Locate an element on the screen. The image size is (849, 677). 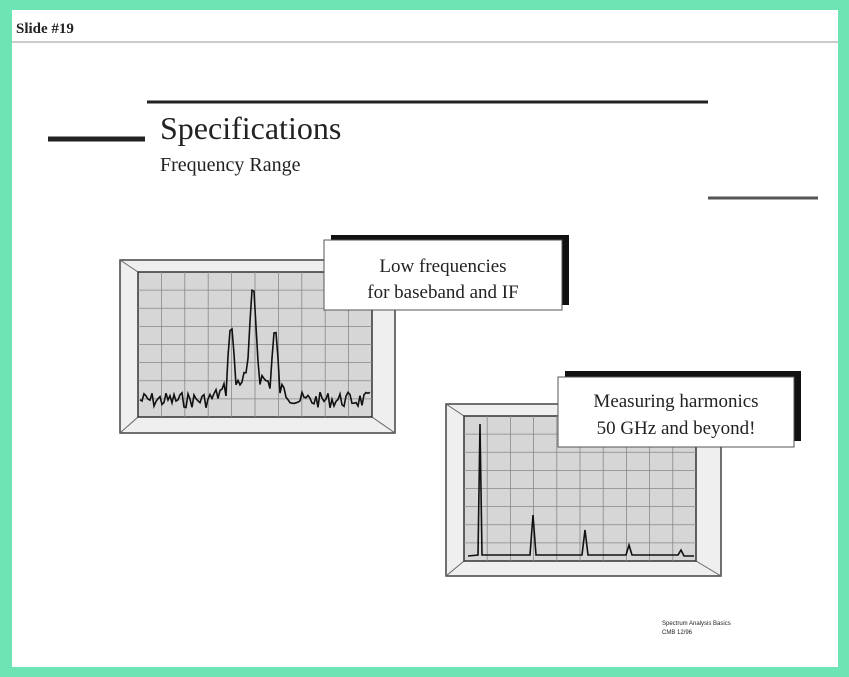
title: Specifications is located at coordinates (250, 128).